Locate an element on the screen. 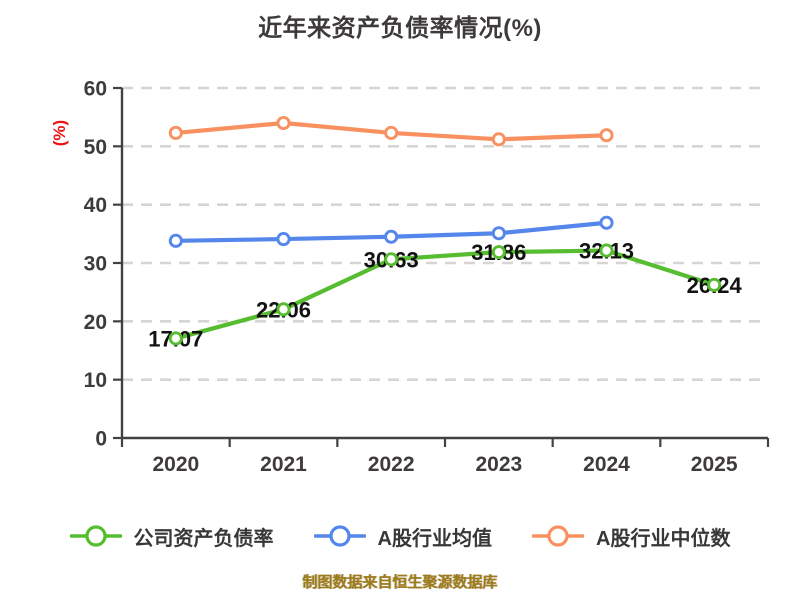  legend-item-industry-mean: A股行业均值 is located at coordinates (402, 536).